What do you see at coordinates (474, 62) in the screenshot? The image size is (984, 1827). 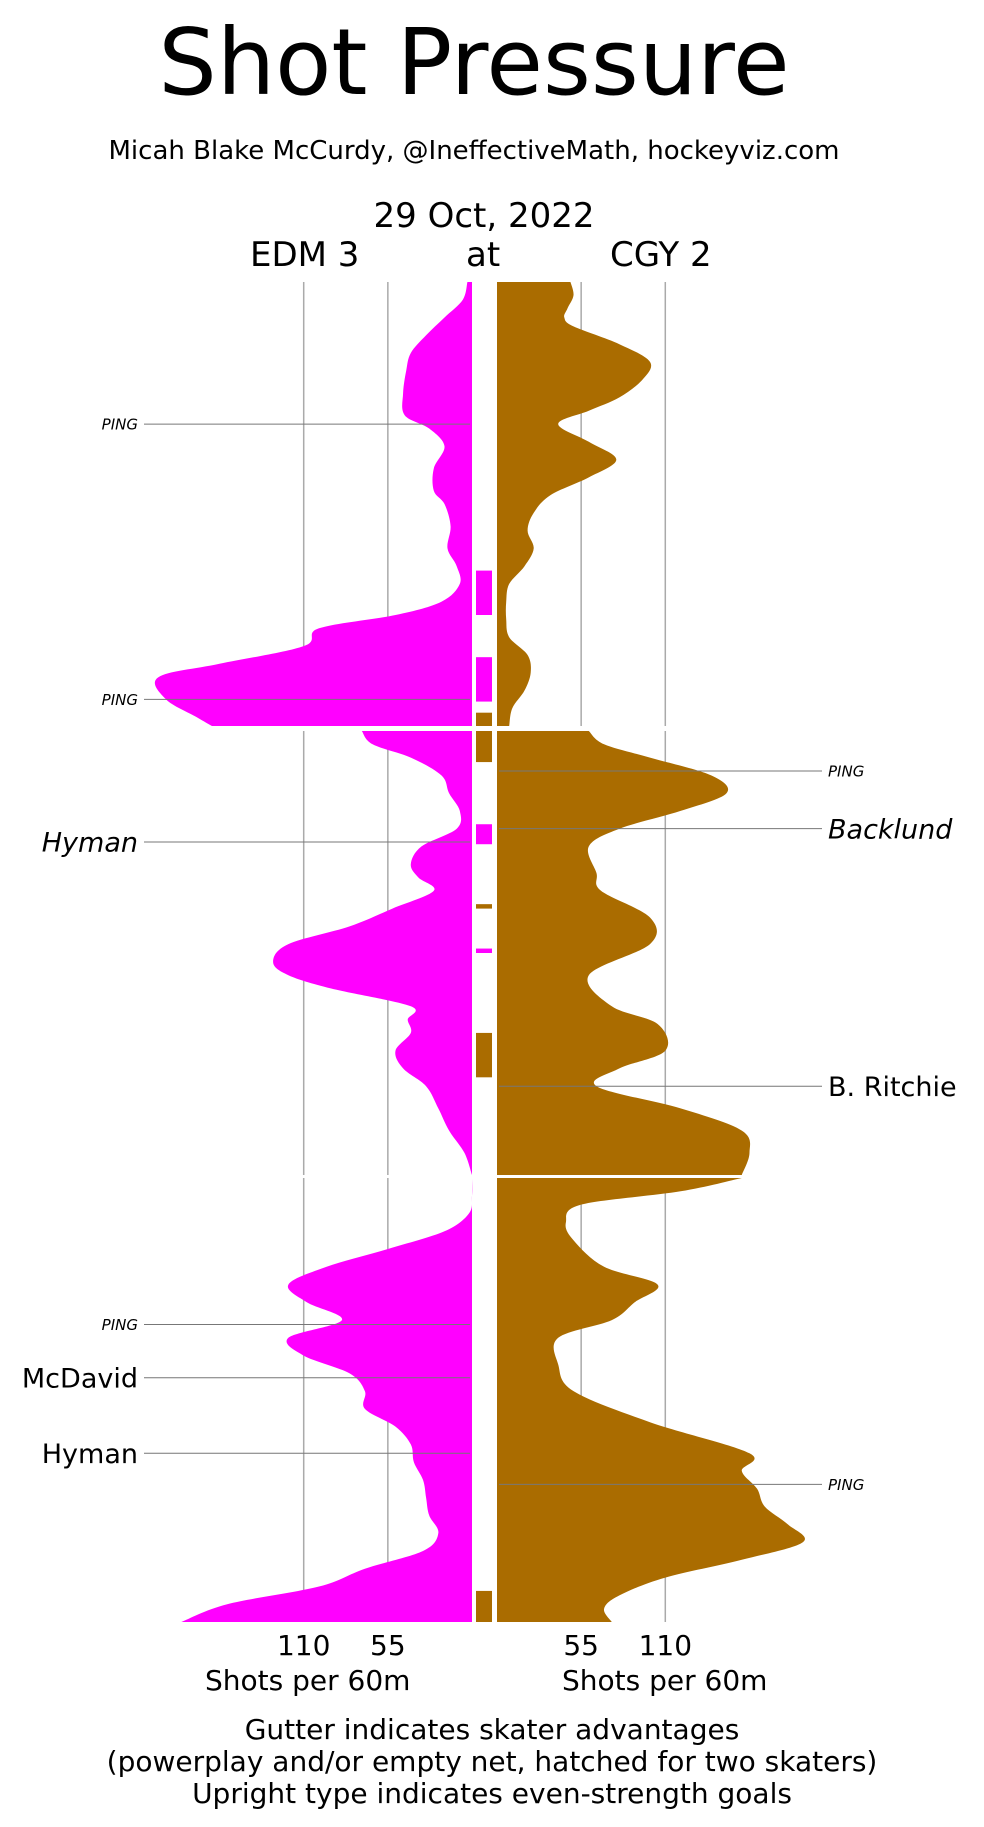 I see `chart-title: Shot Pressure` at bounding box center [474, 62].